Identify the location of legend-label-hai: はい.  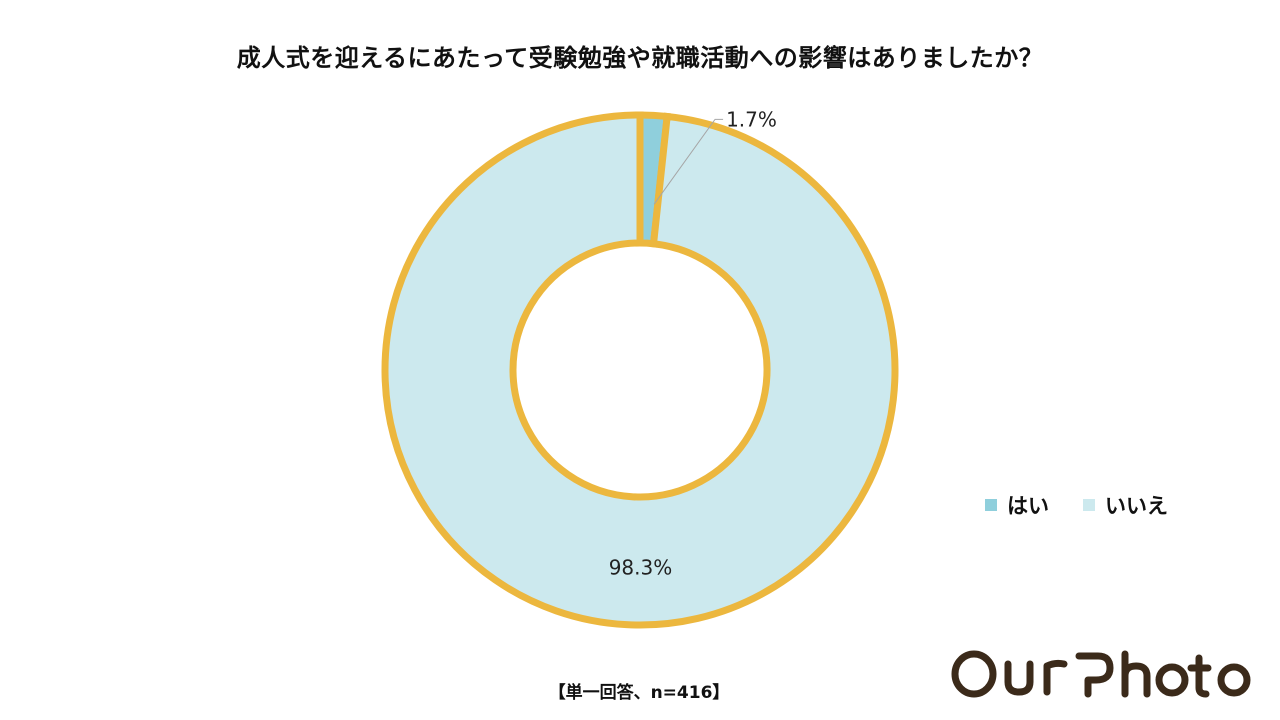
(1028, 506).